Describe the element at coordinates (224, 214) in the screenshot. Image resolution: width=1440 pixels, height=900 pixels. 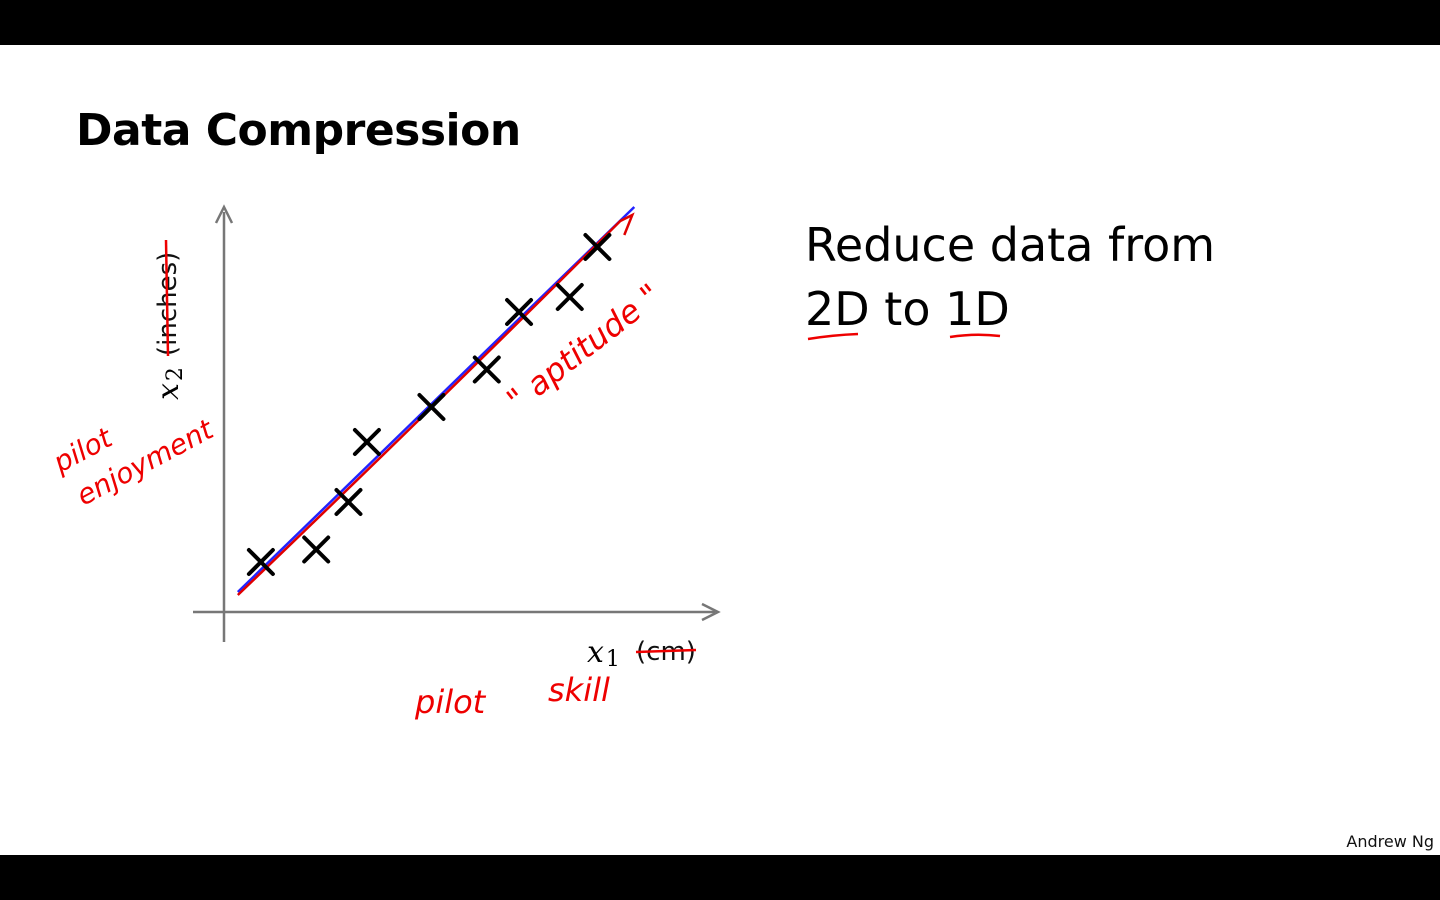
I see `y-axis-arrow` at that location.